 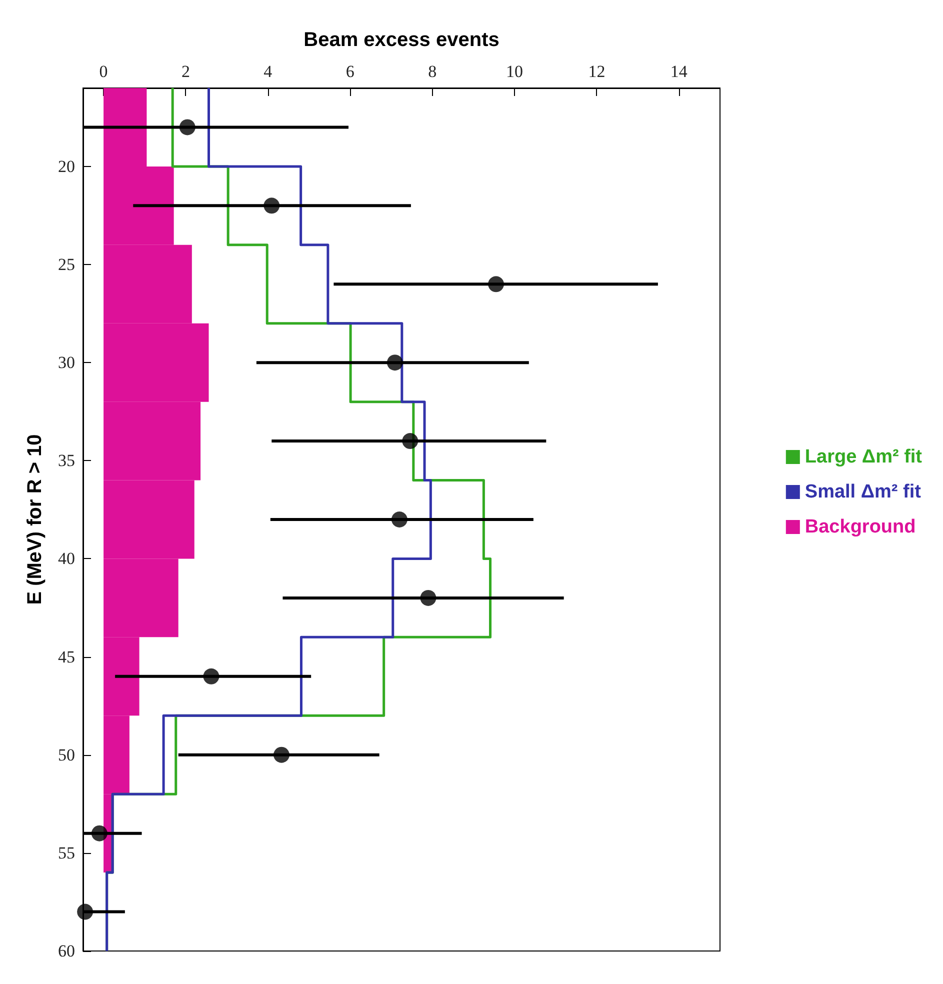 I want to click on y-tick-label: 50, so click(x=66, y=754).